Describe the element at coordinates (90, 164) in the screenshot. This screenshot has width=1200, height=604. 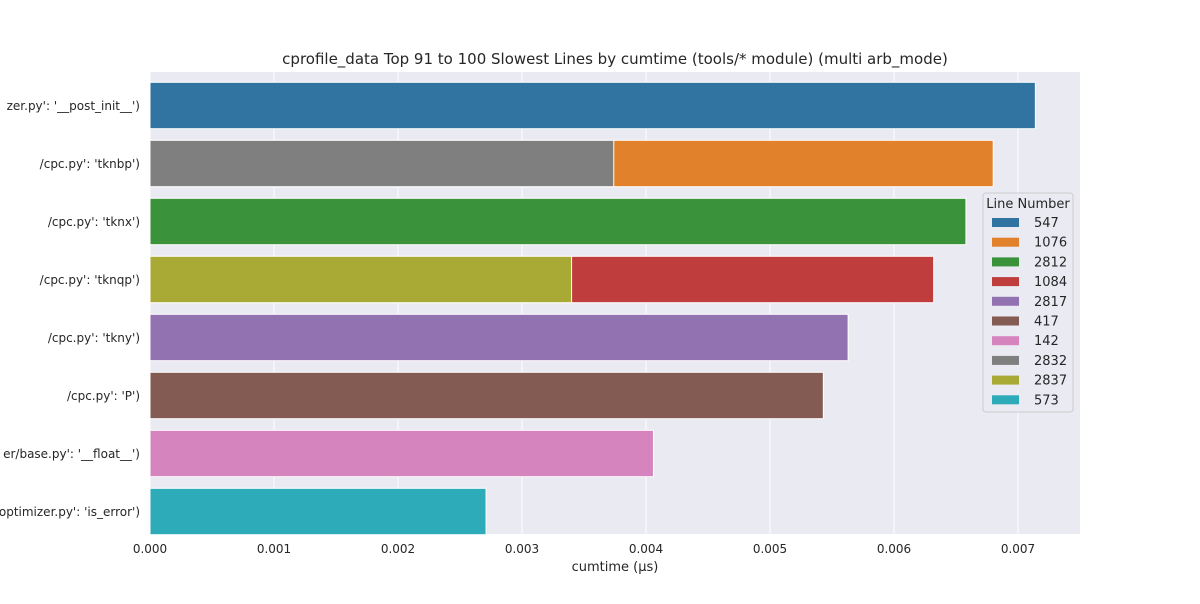
I see `y-tick-label: /cpc.py': 'tknbp')` at that location.